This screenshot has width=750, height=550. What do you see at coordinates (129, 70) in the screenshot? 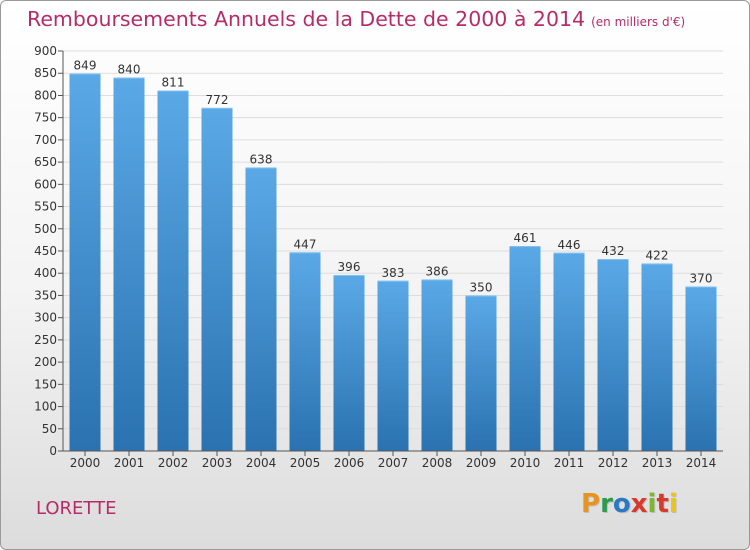
I see `data-label: 840` at bounding box center [129, 70].